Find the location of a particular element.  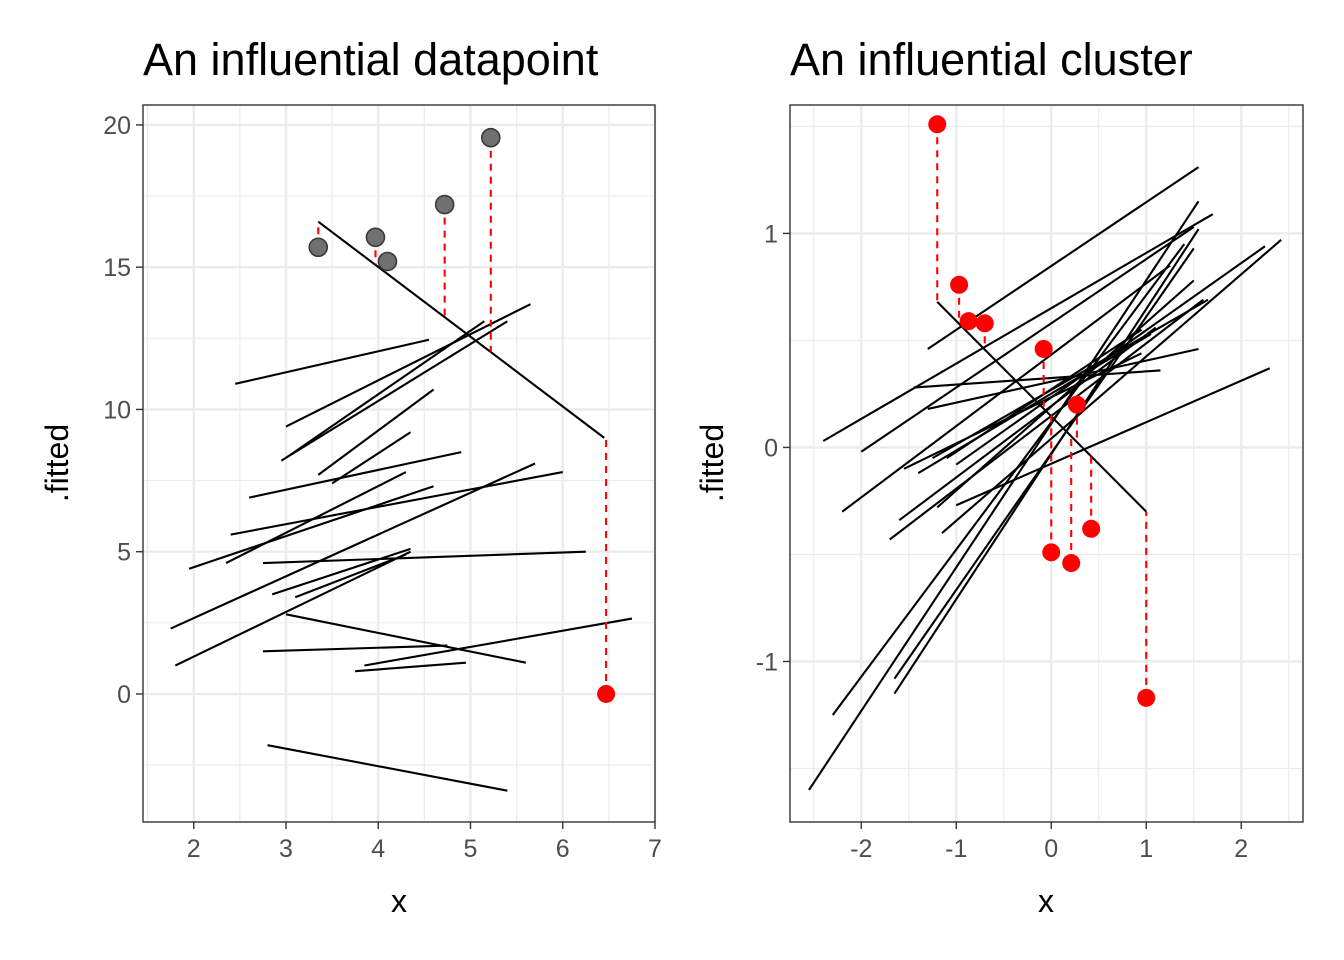

x-tick-label: 0 is located at coordinates (1051, 849).